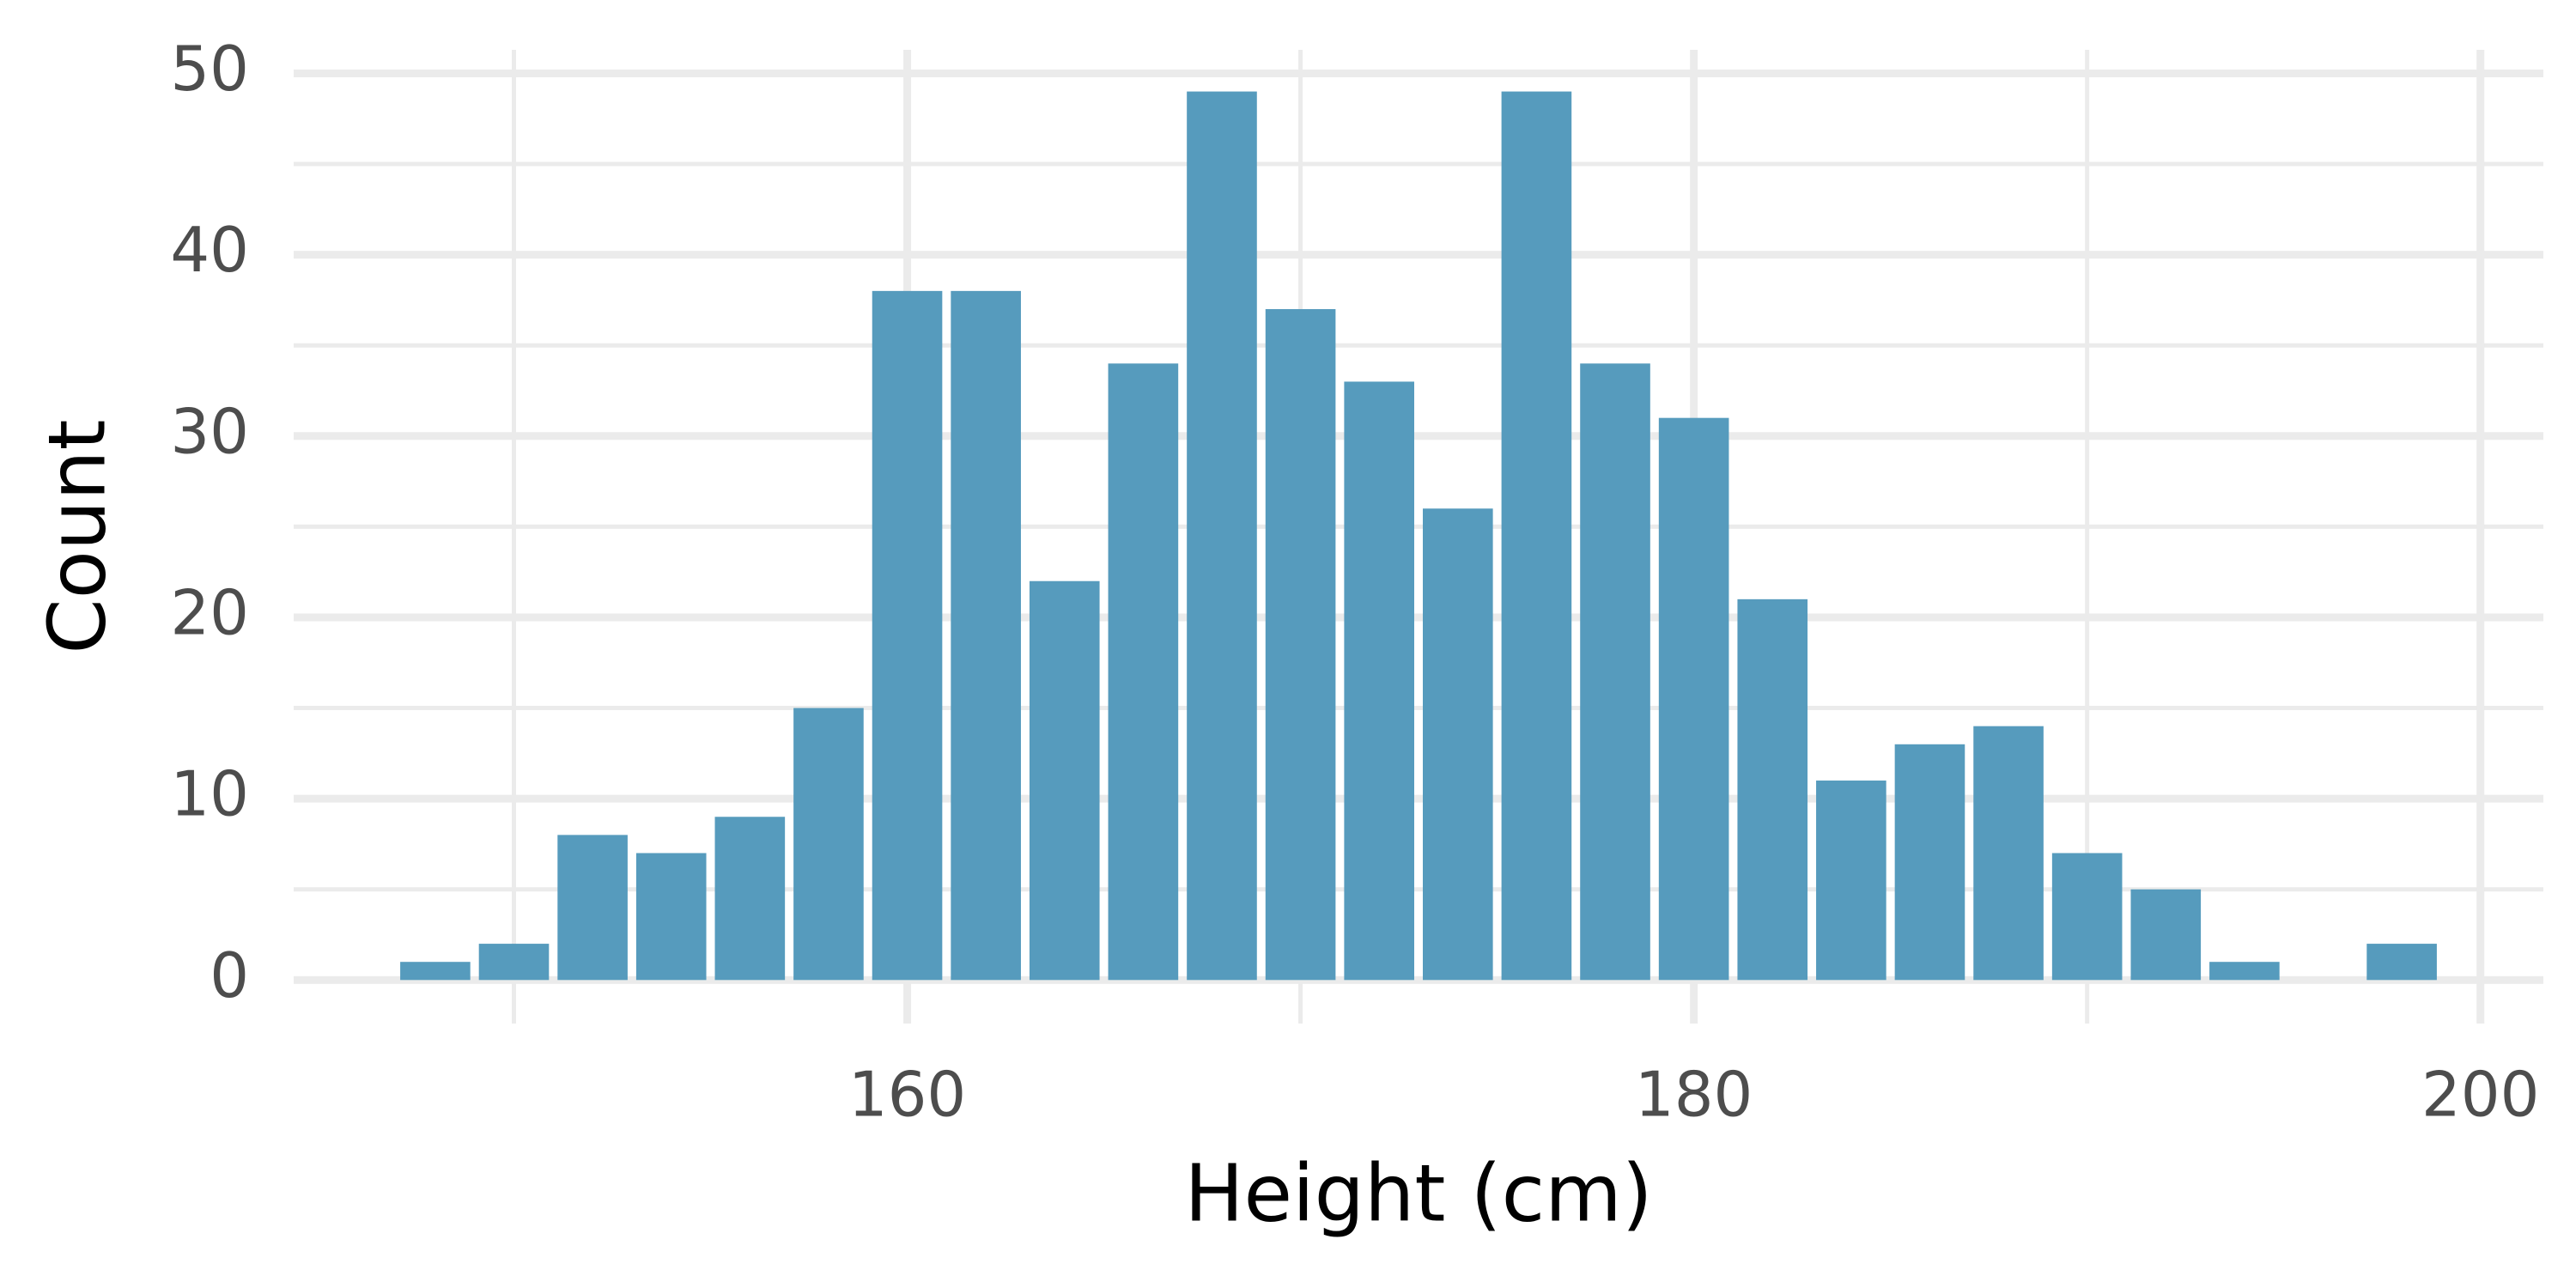 This screenshot has width=2576, height=1288. What do you see at coordinates (229, 976) in the screenshot?
I see `y-tick-label: 0` at bounding box center [229, 976].